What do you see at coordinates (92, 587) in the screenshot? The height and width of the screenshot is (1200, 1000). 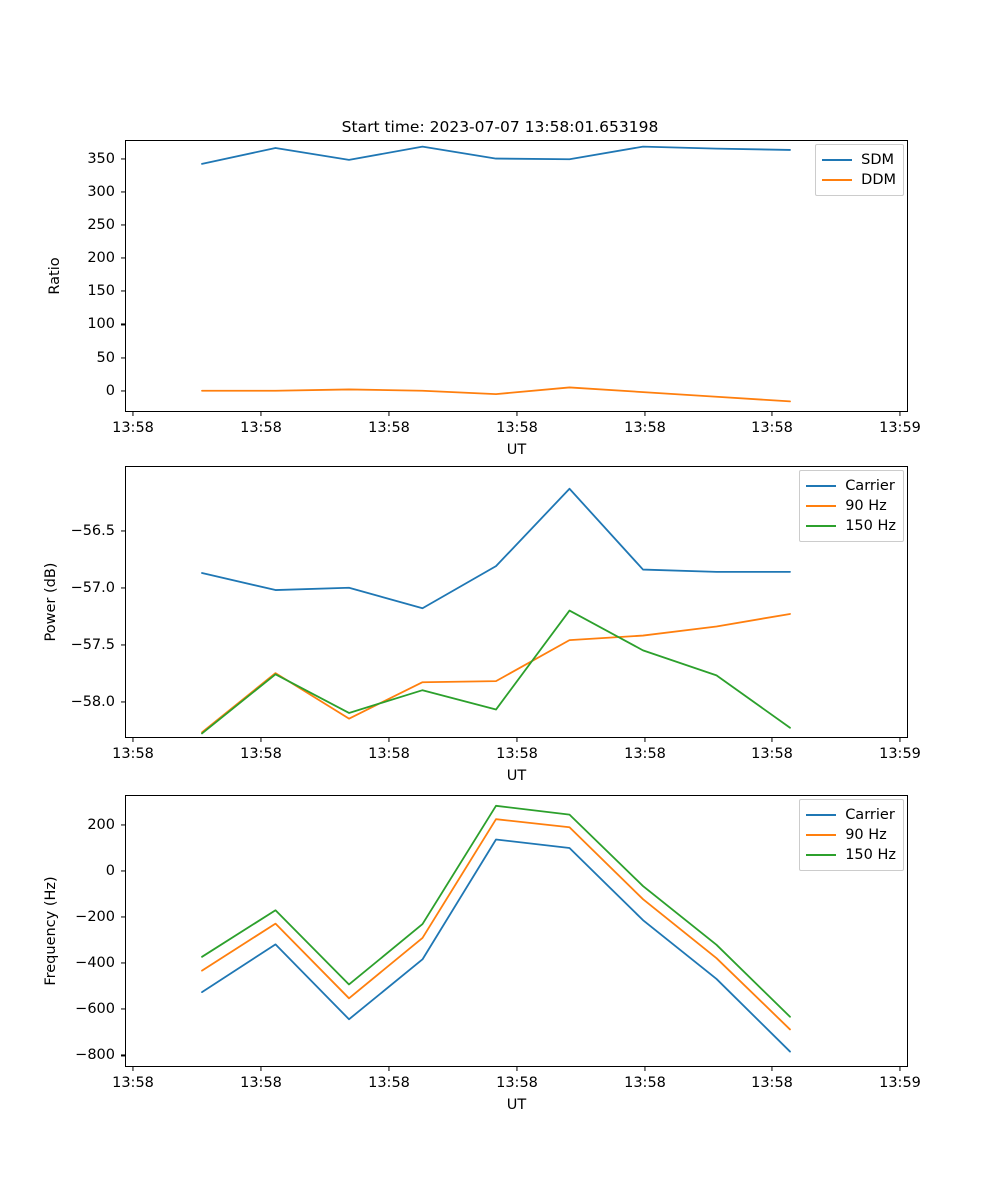 I see `y-tick-label: −57.0` at bounding box center [92, 587].